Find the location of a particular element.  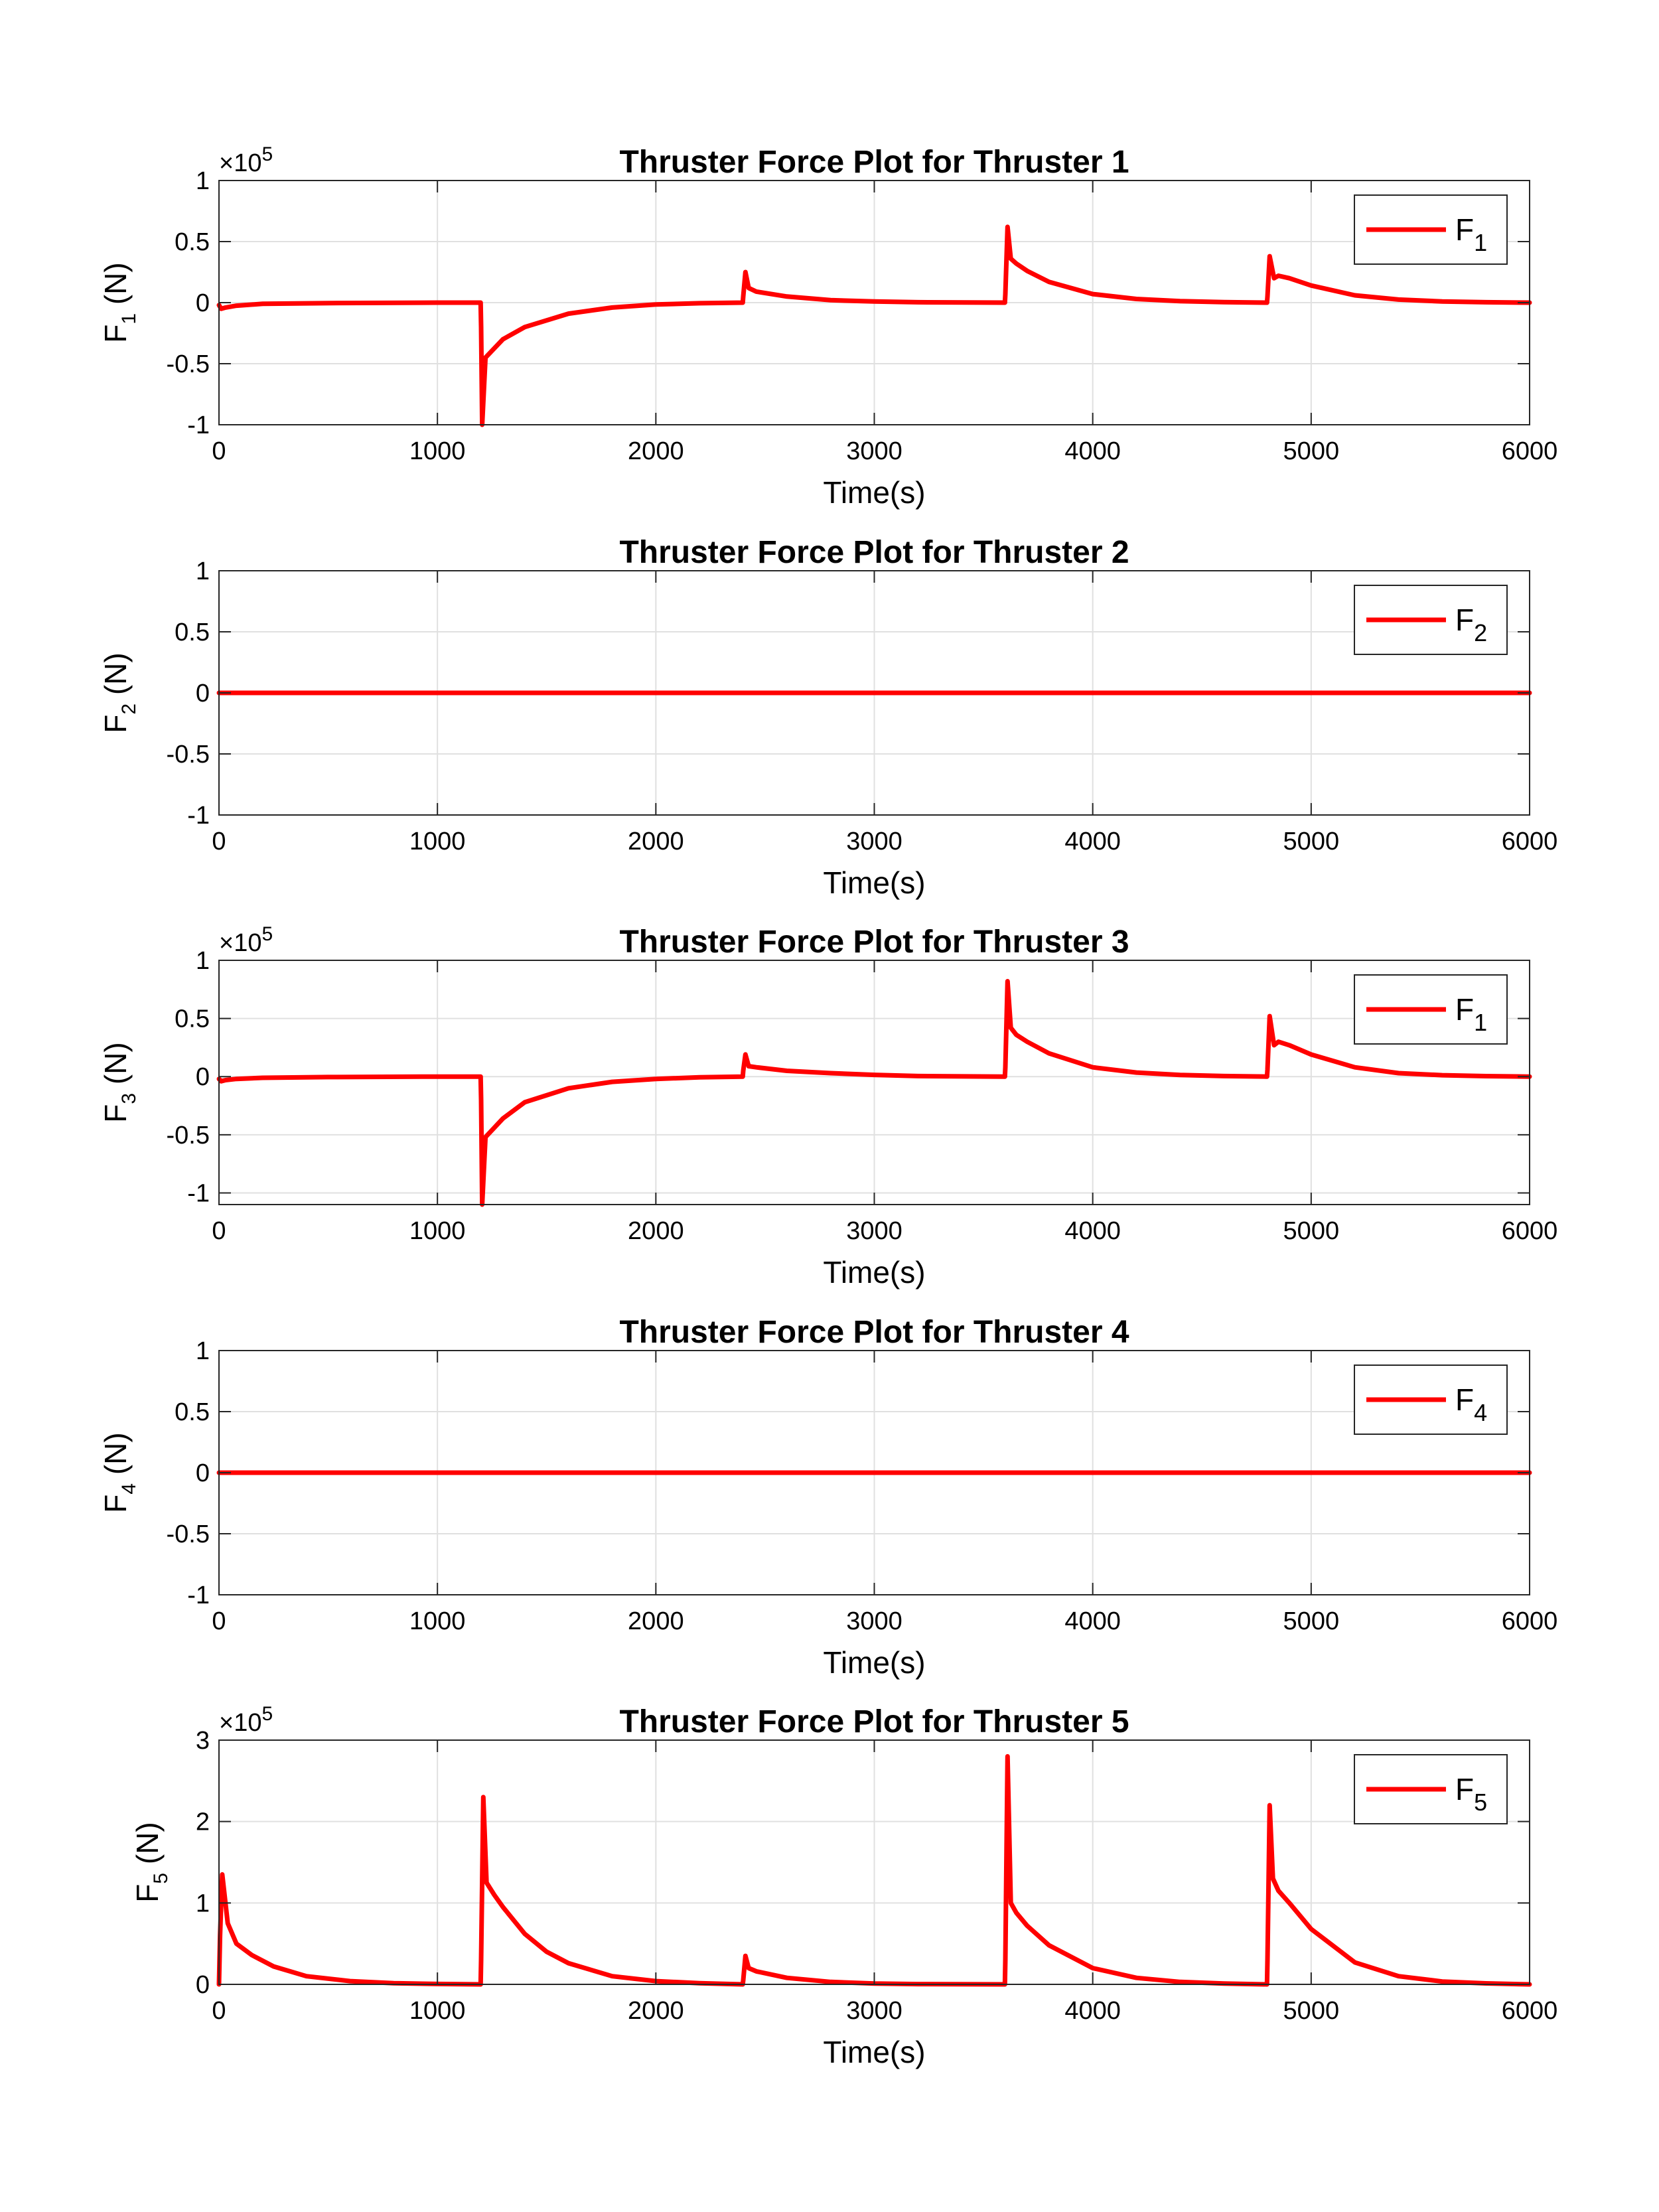

y-axis-label: F5 (N) is located at coordinates (151, 1862).